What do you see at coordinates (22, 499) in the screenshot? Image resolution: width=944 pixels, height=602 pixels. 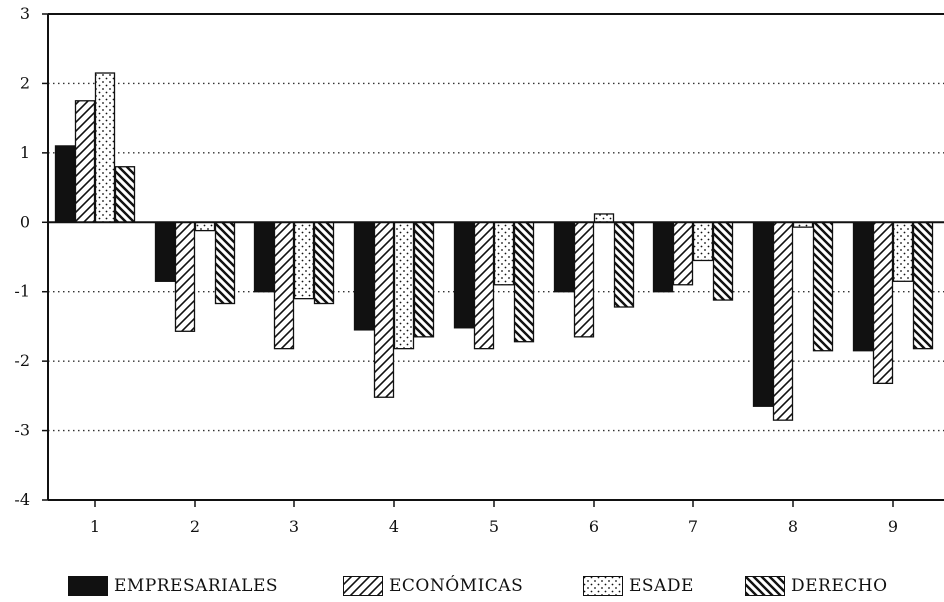 I see `y-tick-label: -4` at bounding box center [22, 499].